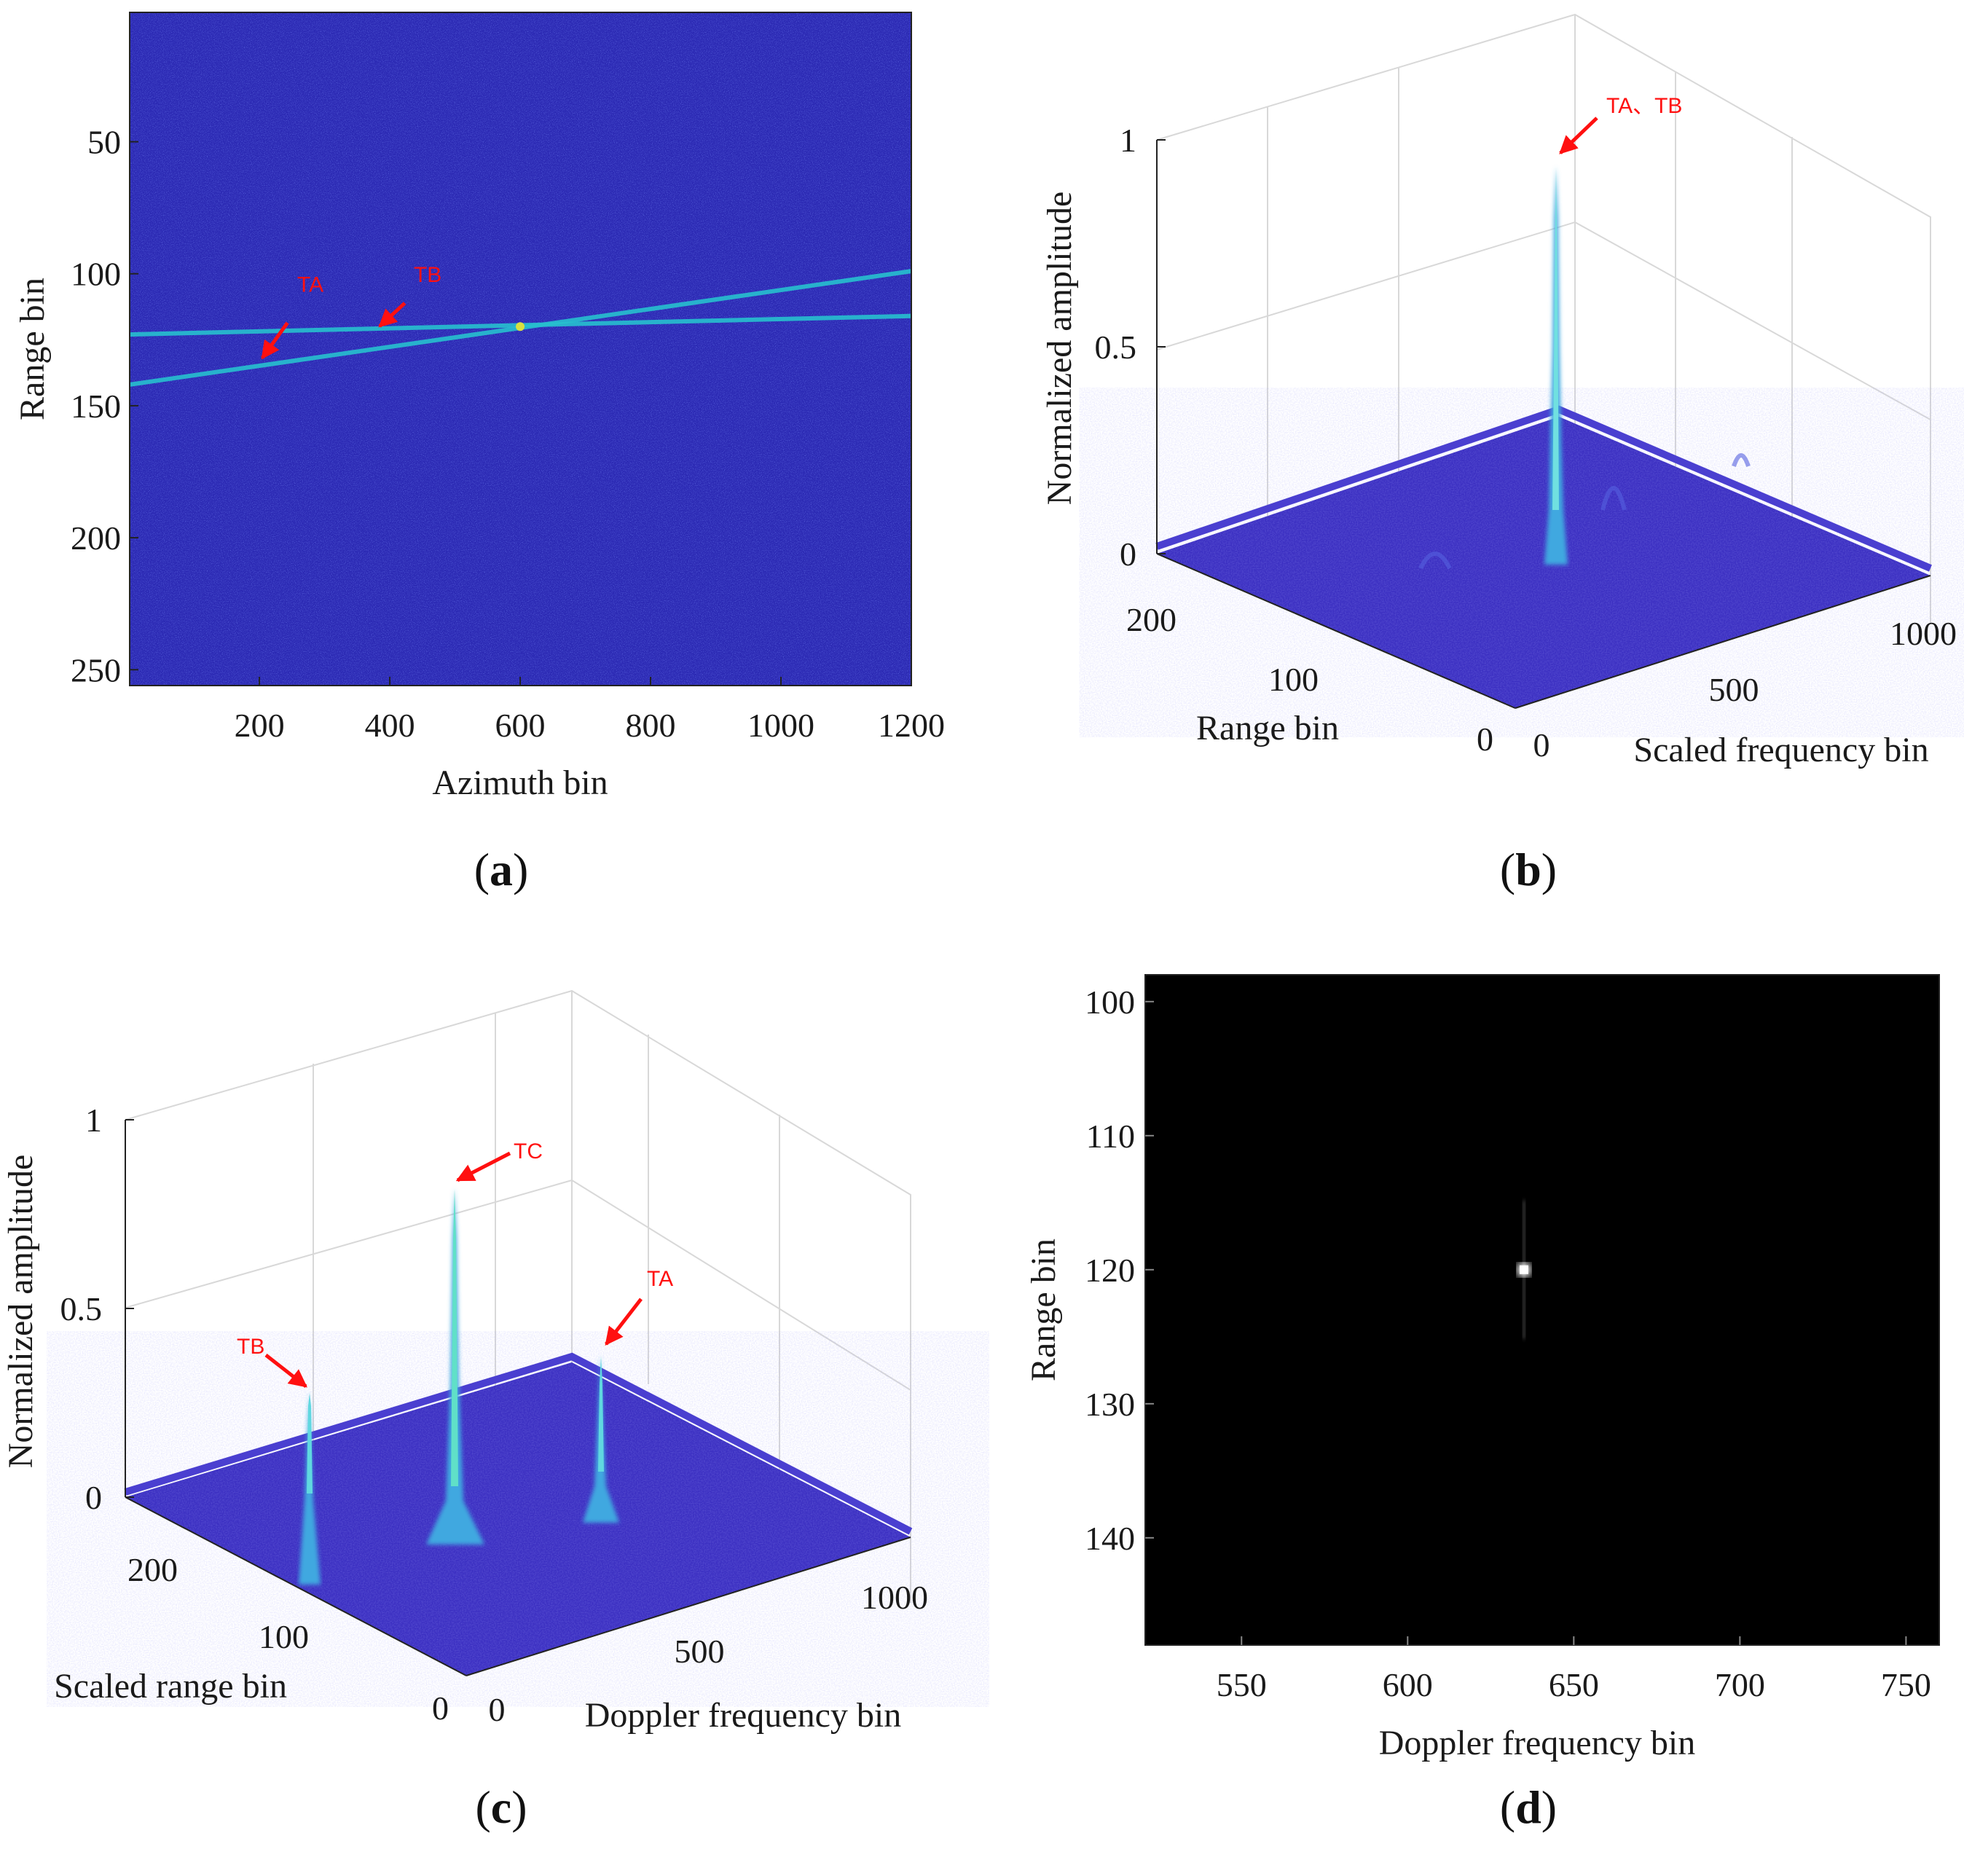  I want to click on peak-spot, so click(1523, 1269).